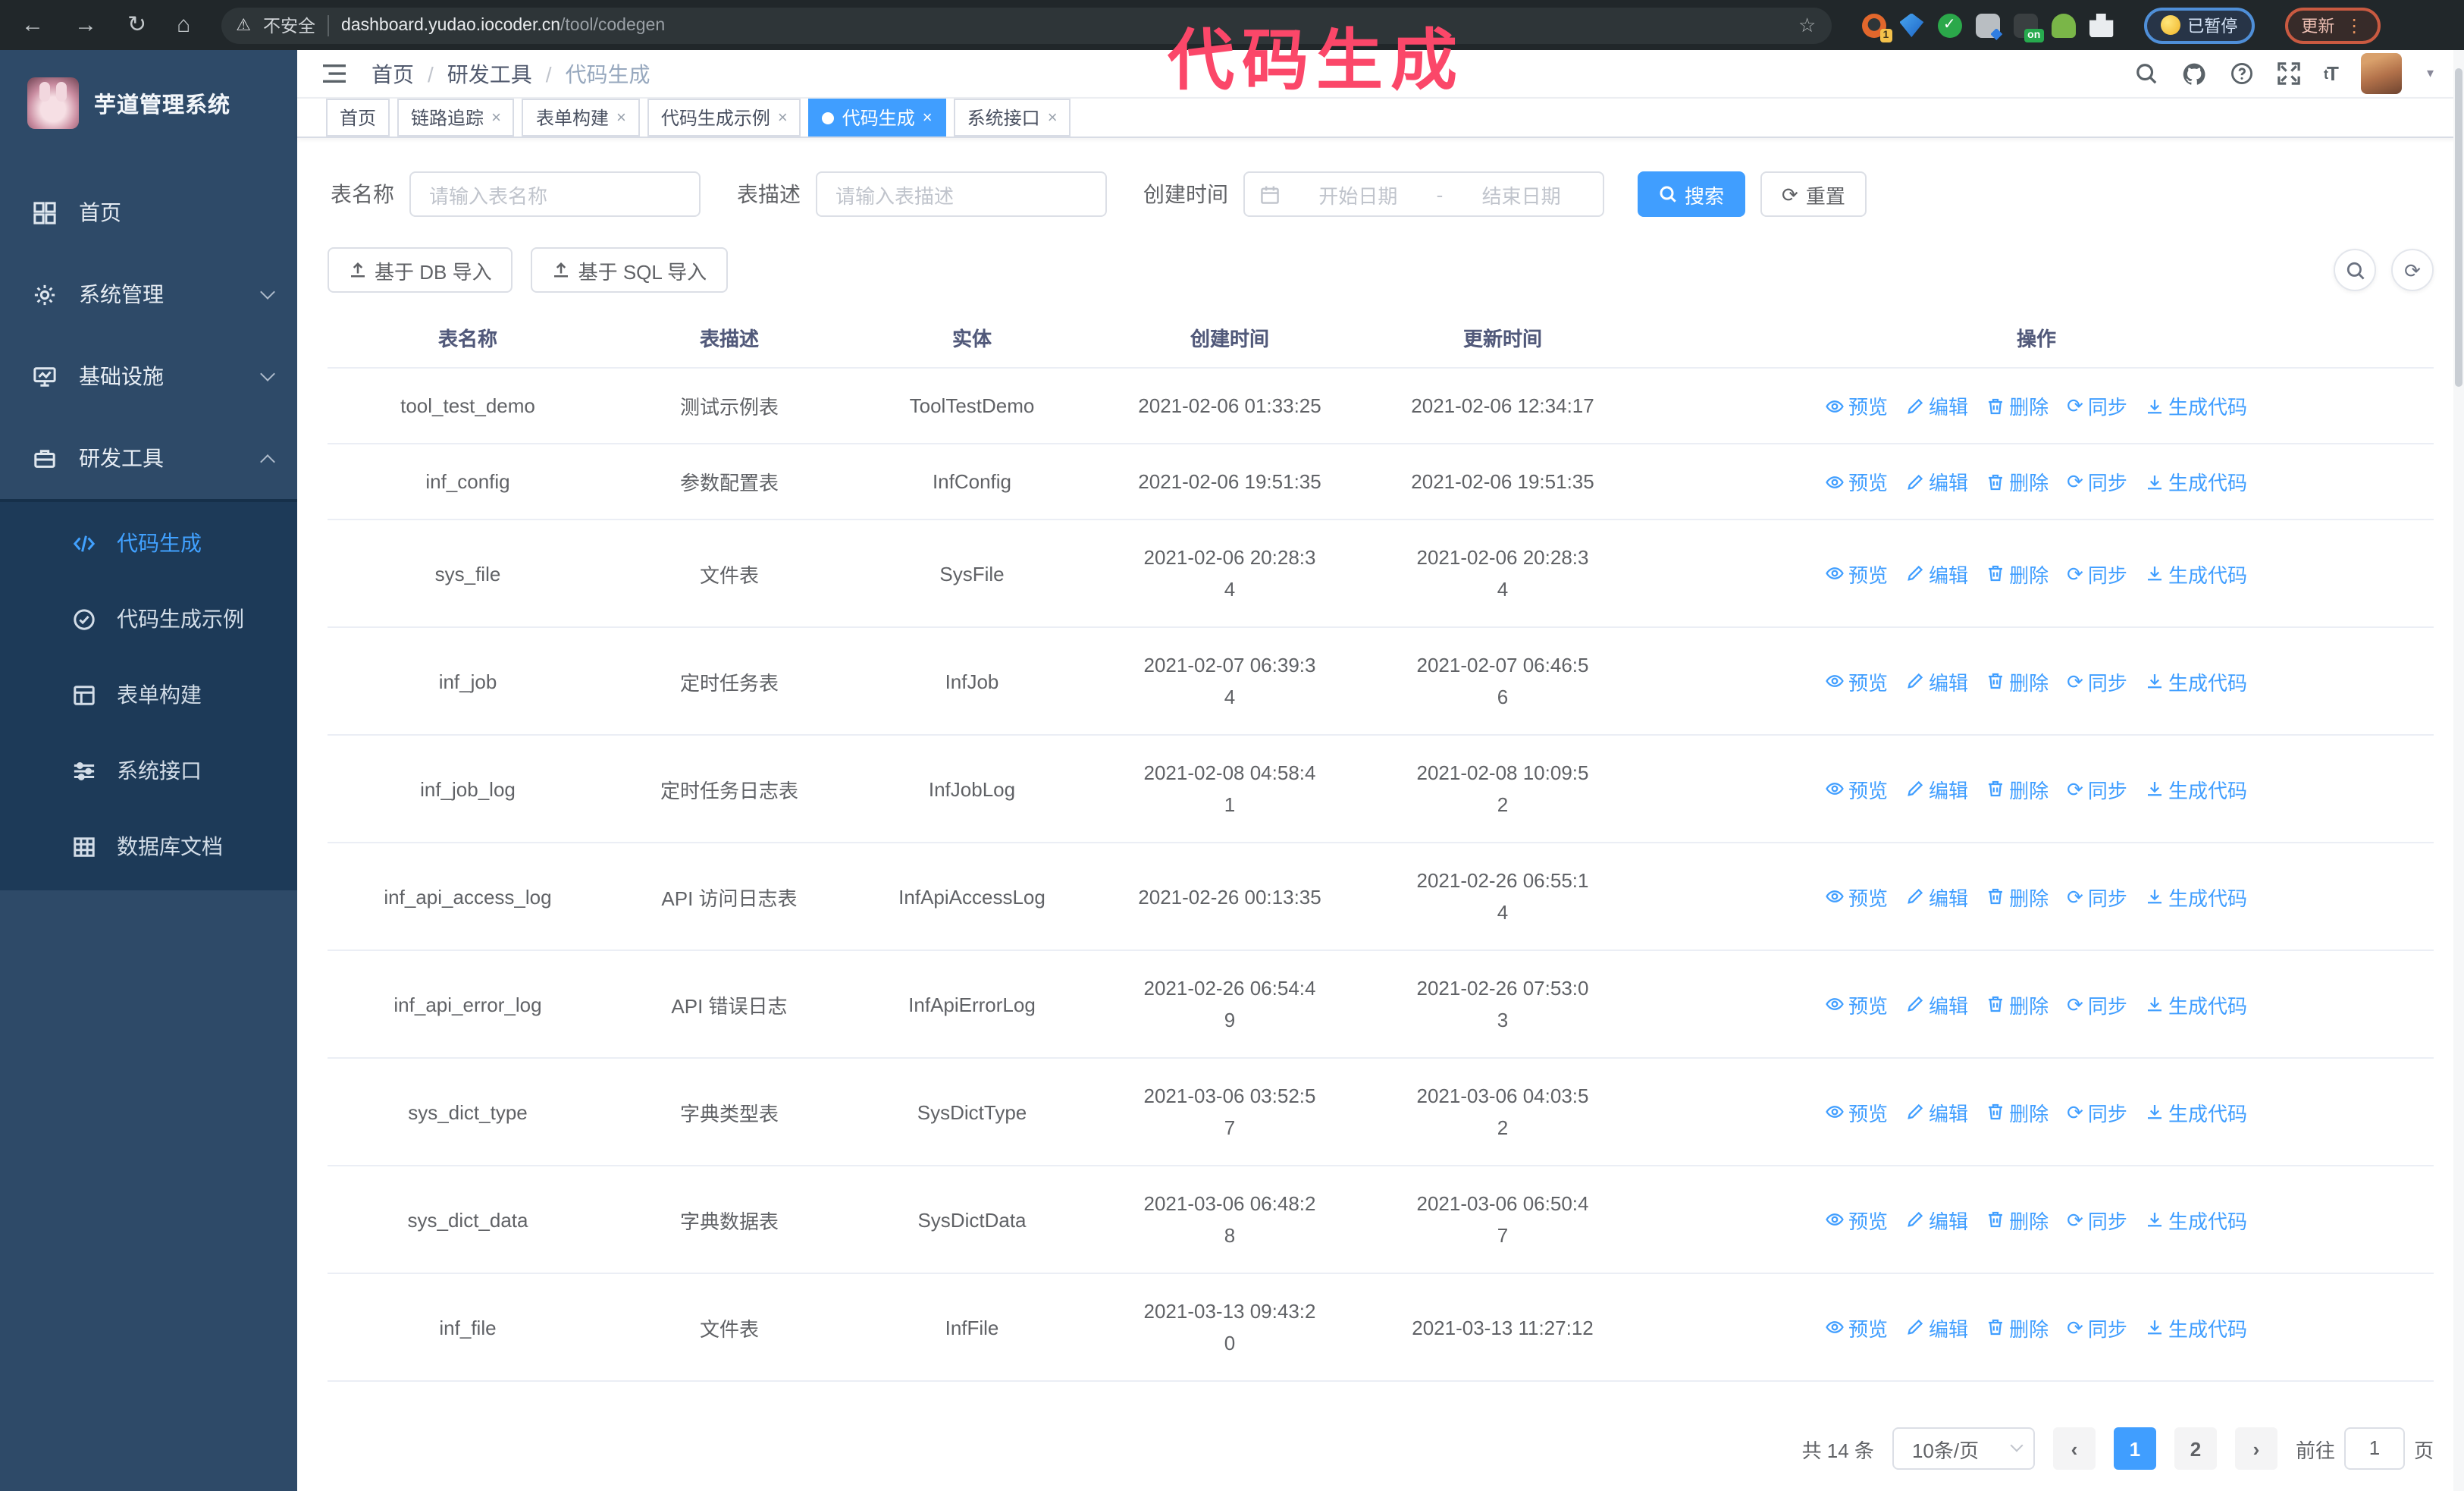 This screenshot has width=2464, height=1491. Describe the element at coordinates (2199, 25) in the screenshot. I see `profile-paused-pill: 已暂停` at that location.